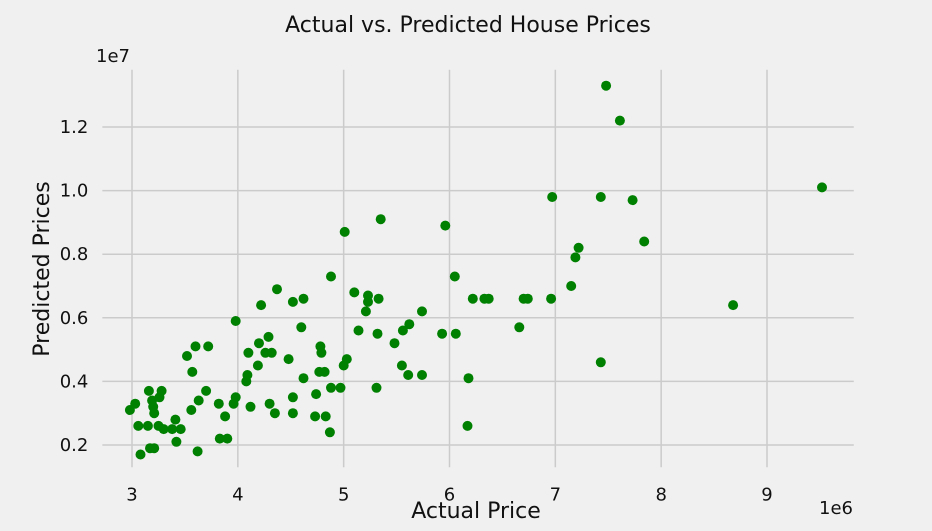 This screenshot has width=932, height=531. I want to click on x-tick-label: 3, so click(131, 494).